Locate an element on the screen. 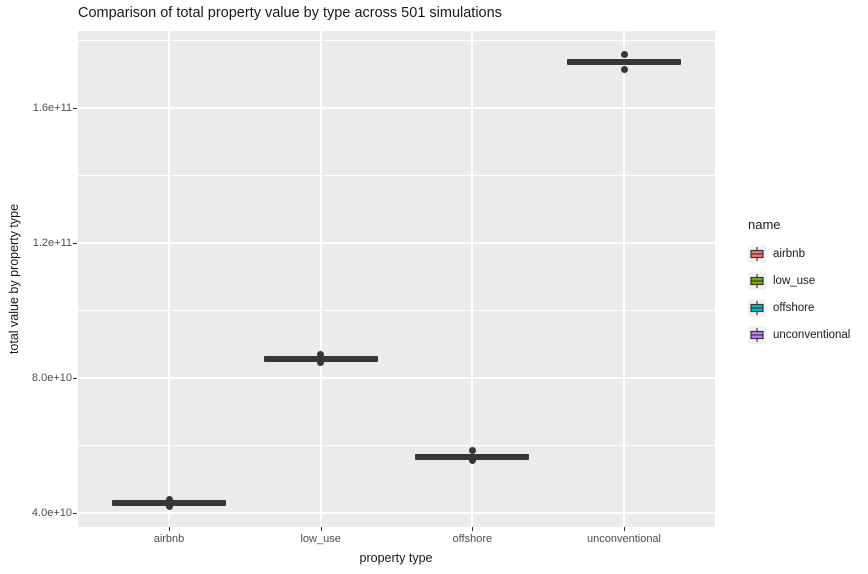  y-tick-label: 8.0e+10 is located at coordinates (51, 377).